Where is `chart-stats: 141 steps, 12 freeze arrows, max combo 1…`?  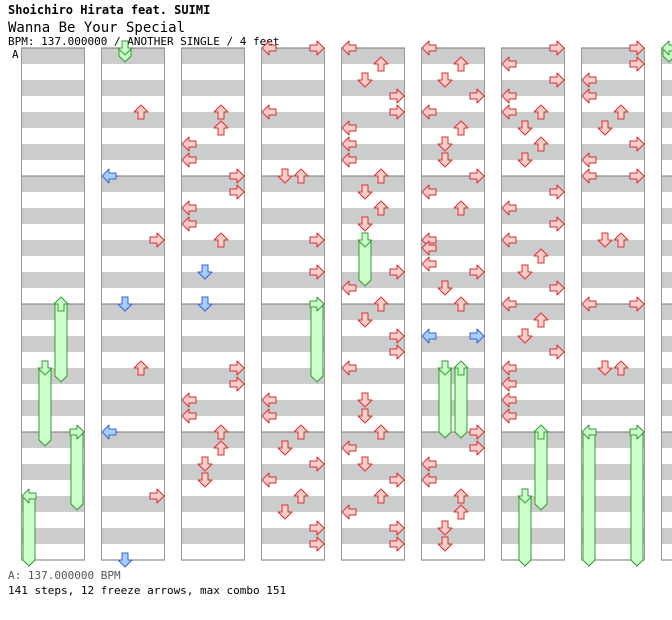
chart-stats: 141 steps, 12 freeze arrows, max combo 1… is located at coordinates (147, 590).